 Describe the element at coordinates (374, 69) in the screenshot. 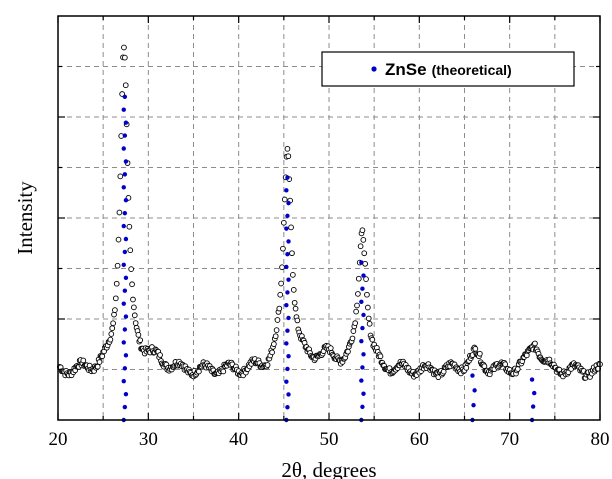

I see `legend-marker-dot` at that location.